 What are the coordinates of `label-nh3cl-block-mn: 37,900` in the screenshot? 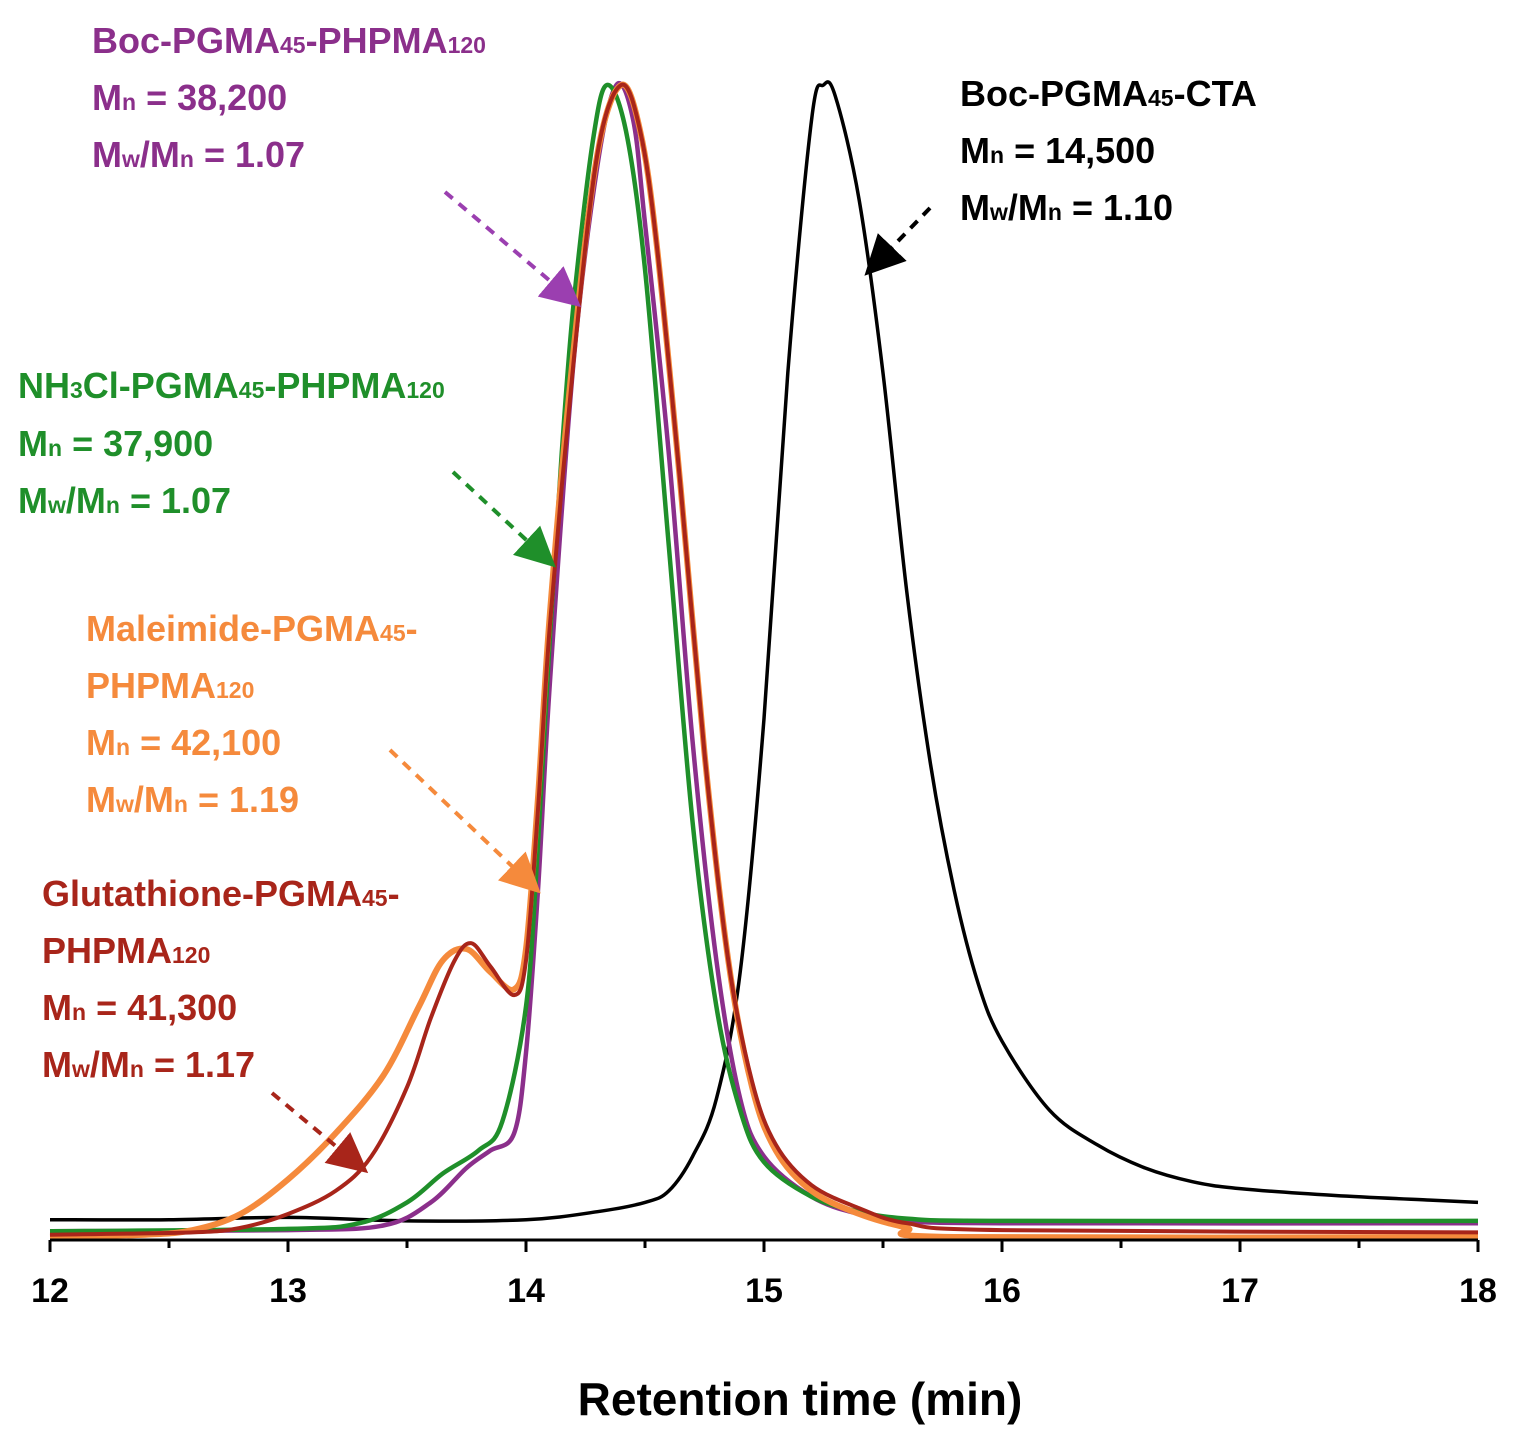 It's located at (158, 443).